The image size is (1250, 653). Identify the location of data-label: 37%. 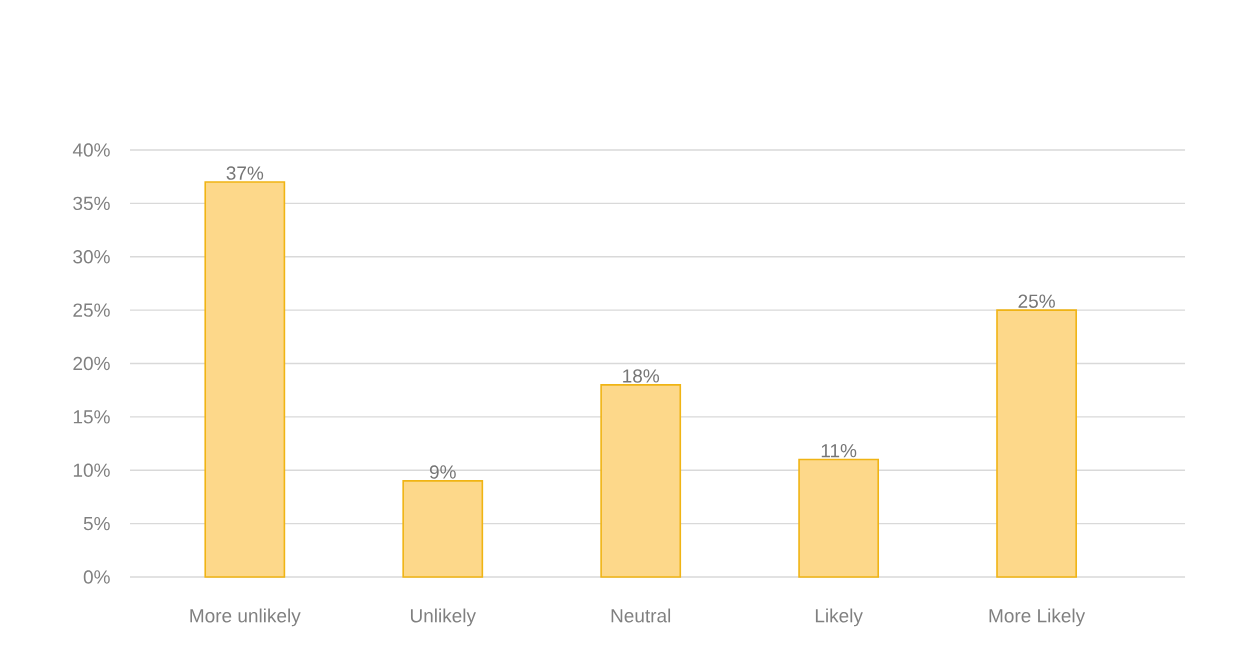
(245, 173).